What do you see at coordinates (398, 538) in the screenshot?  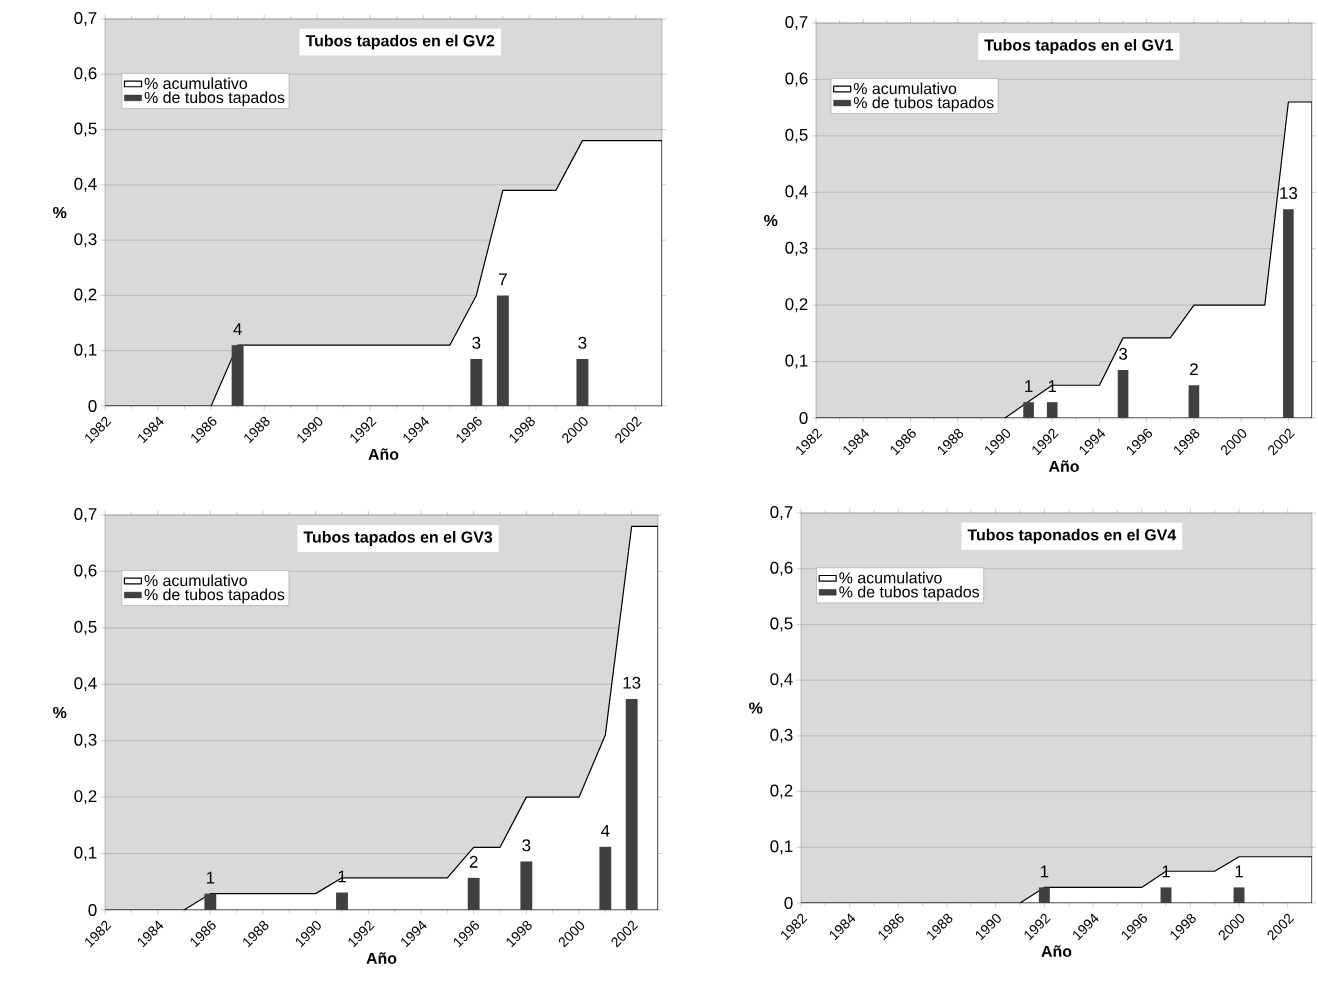 I see `text: Tubos tapados en el GV3` at bounding box center [398, 538].